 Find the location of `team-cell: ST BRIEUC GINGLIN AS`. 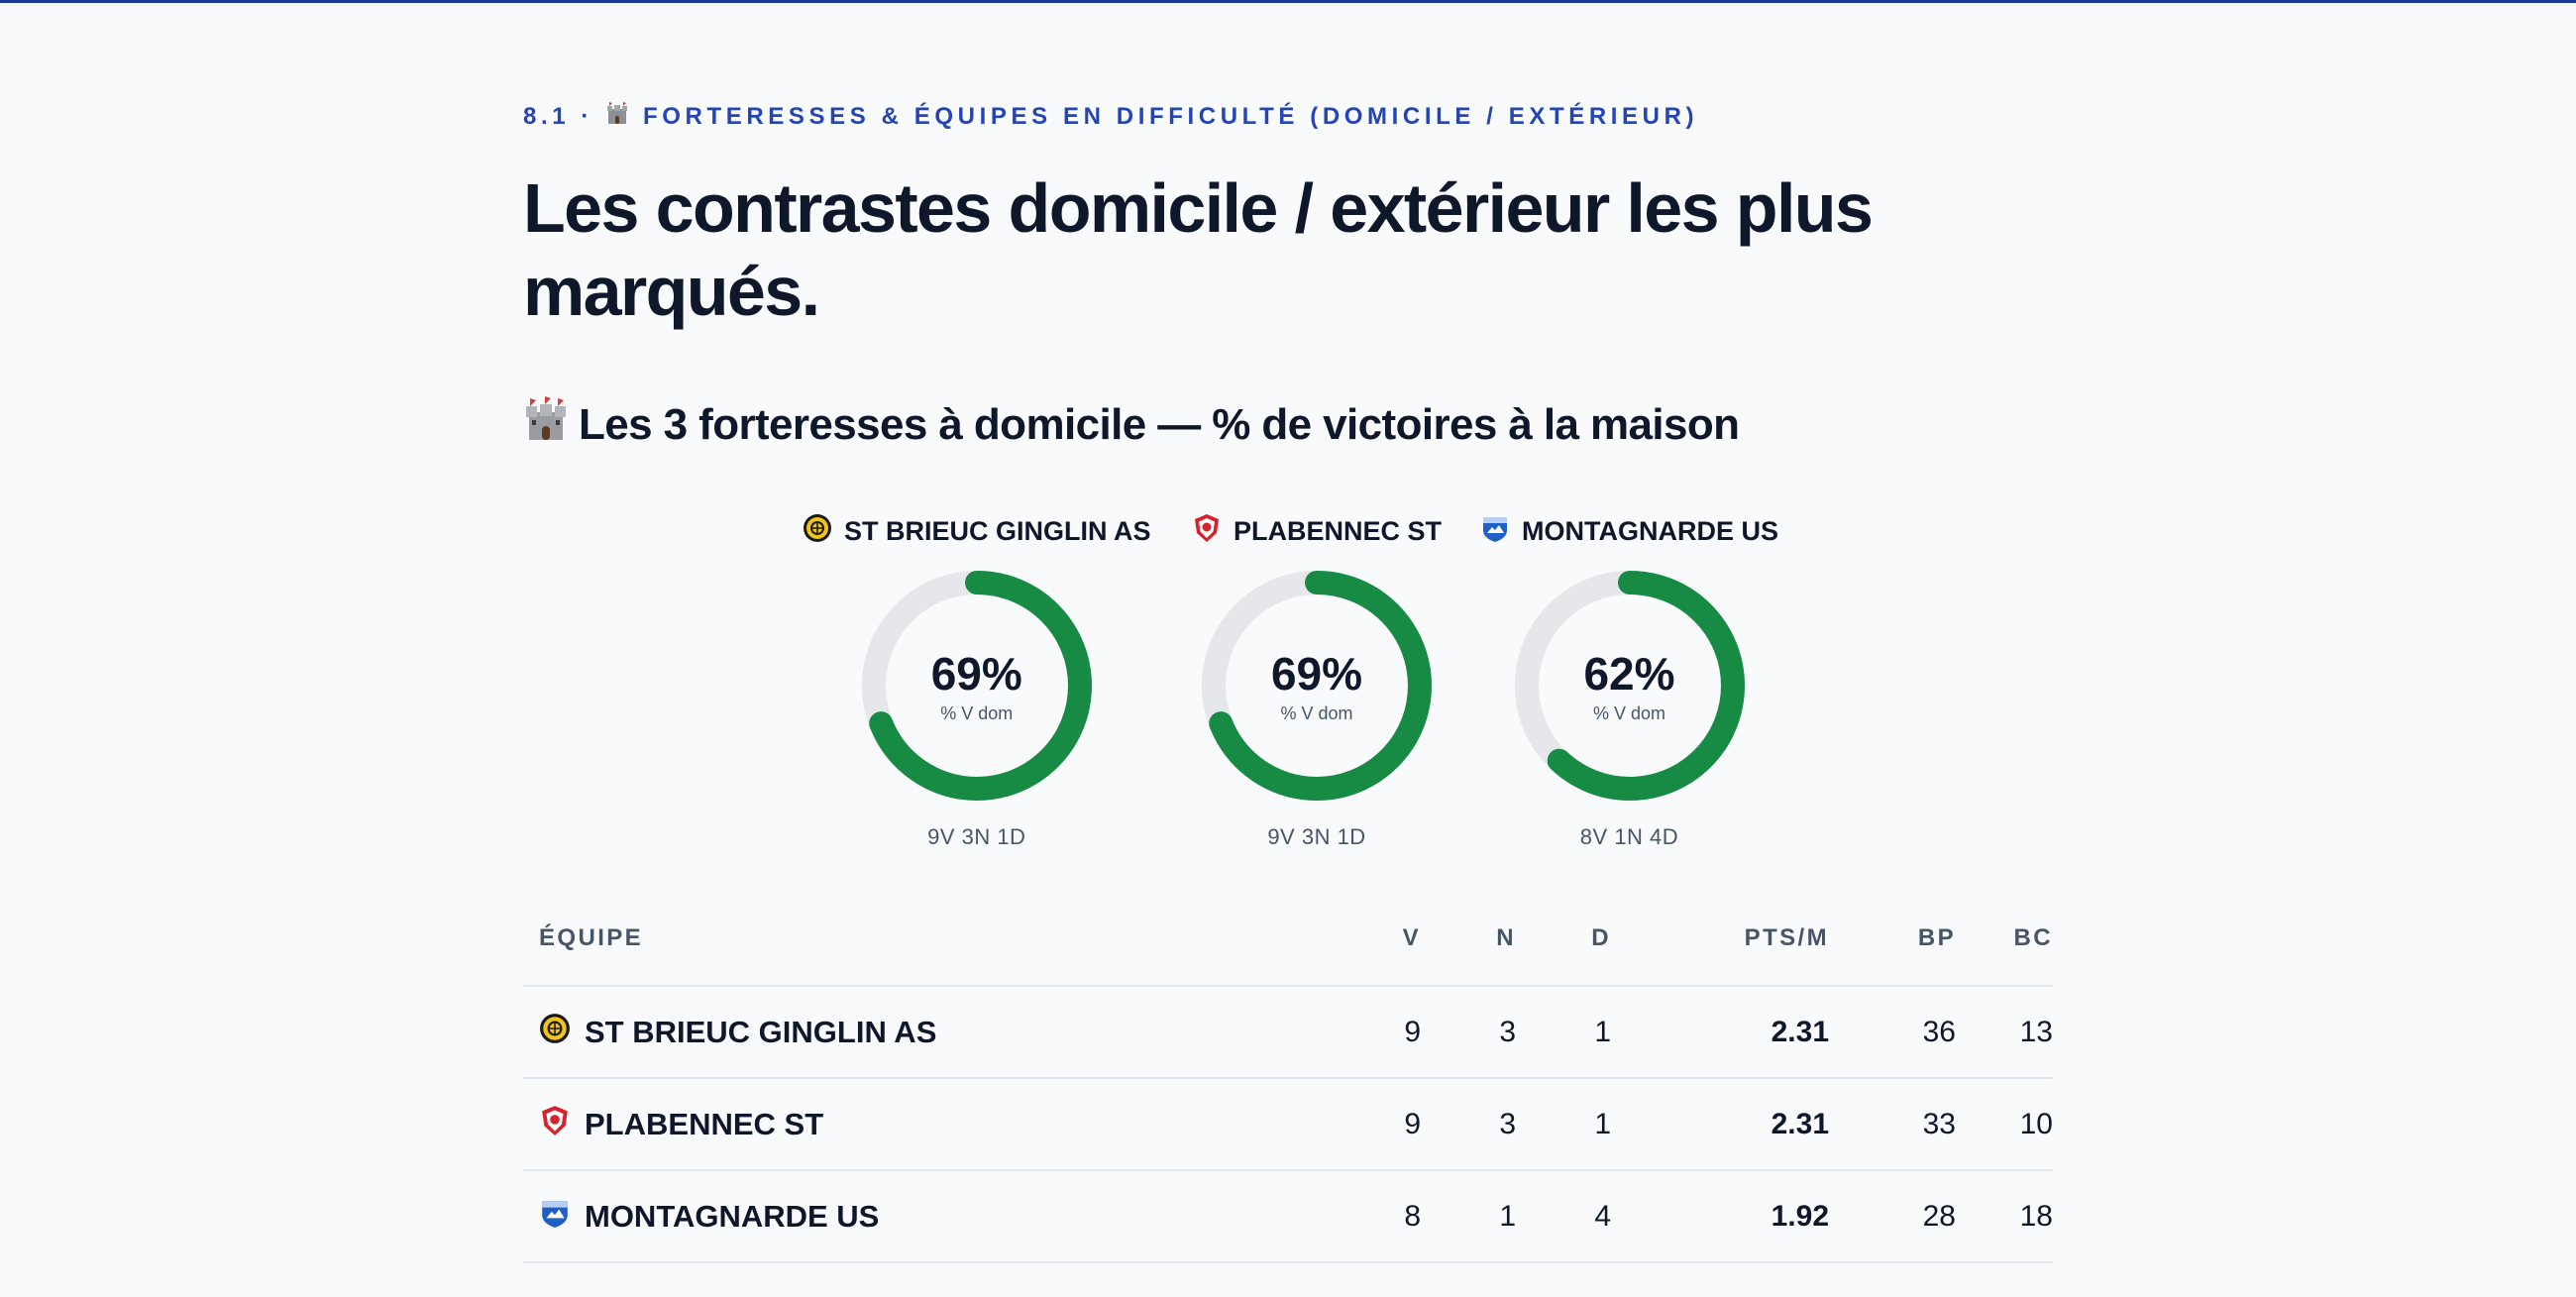

team-cell: ST BRIEUC GINGLIN AS is located at coordinates (937, 1032).